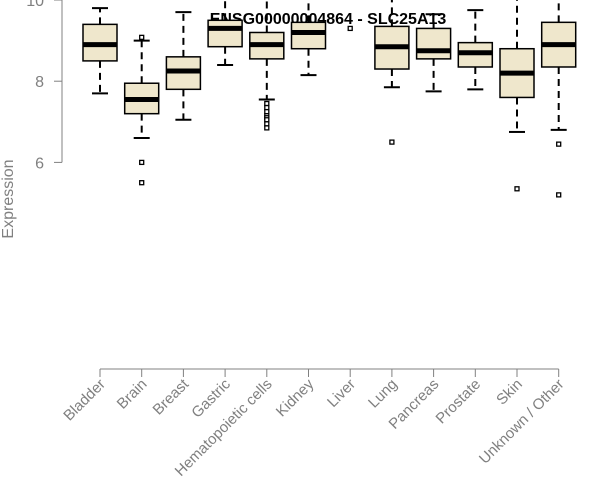  What do you see at coordinates (295, 397) in the screenshot?
I see `x-tick-label: Kidney` at bounding box center [295, 397].